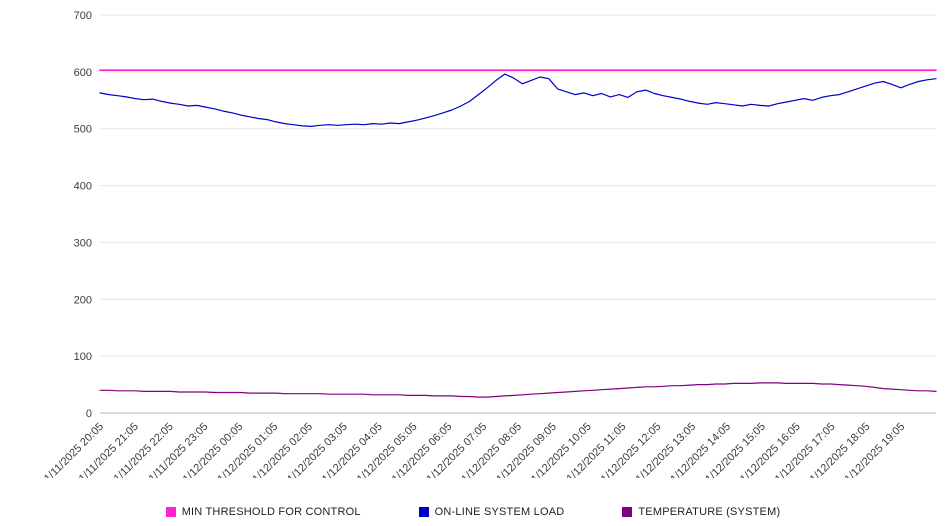 The width and height of the screenshot is (946, 526). I want to click on legend-label: TEMPERATURE (SYSTEM), so click(709, 512).